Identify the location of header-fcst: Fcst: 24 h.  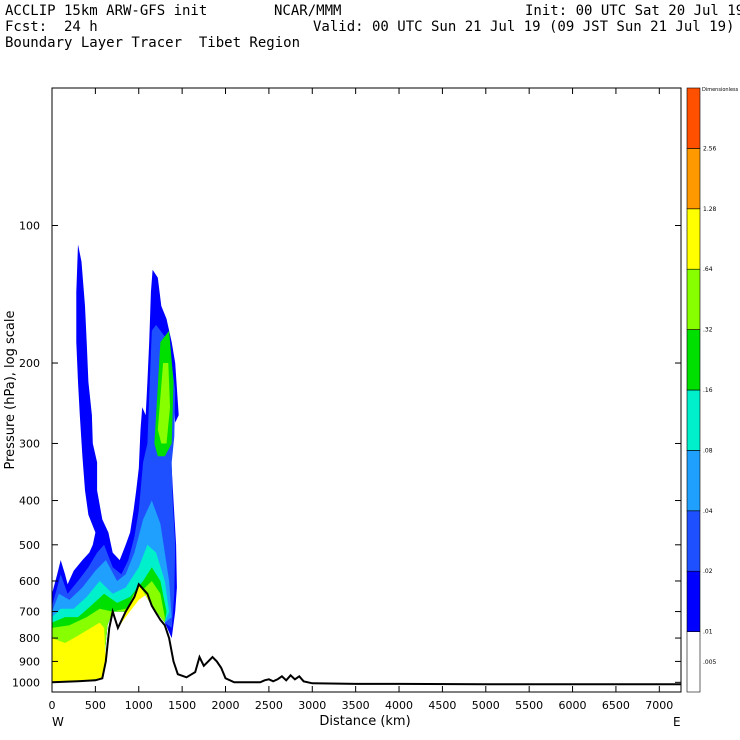
(51, 27).